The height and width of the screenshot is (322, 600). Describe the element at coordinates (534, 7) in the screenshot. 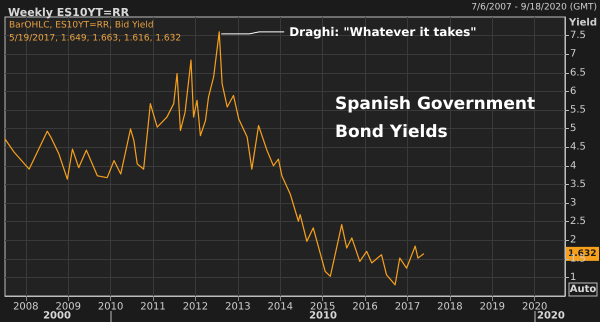

I see `text: 7/6/2007 - 9/18/2020 (GMT)` at that location.